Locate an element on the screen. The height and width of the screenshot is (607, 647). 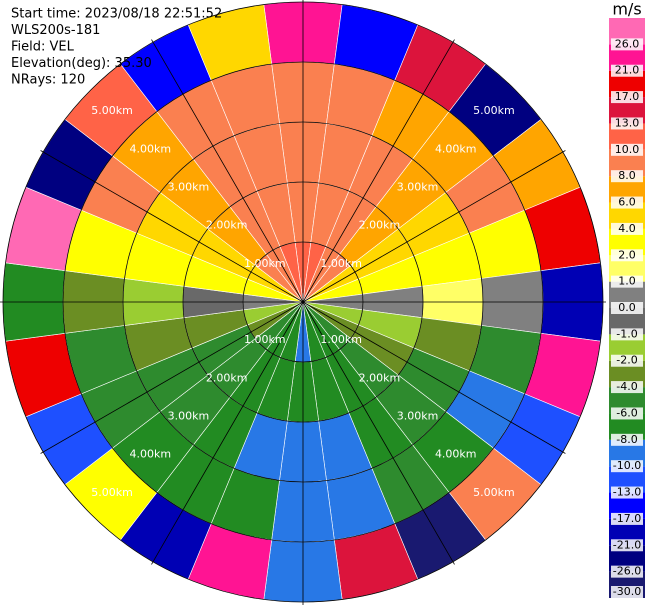
header-line: Elevation(deg): 35.30 is located at coordinates (81, 63).